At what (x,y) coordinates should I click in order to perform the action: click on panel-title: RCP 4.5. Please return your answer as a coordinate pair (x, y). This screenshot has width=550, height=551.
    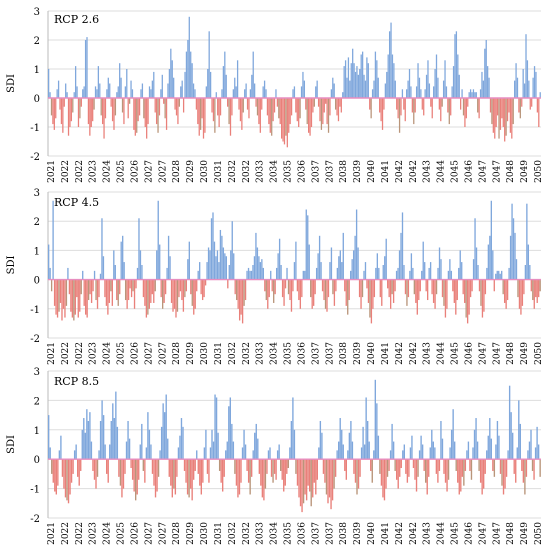
    Looking at the image, I should click on (76, 202).